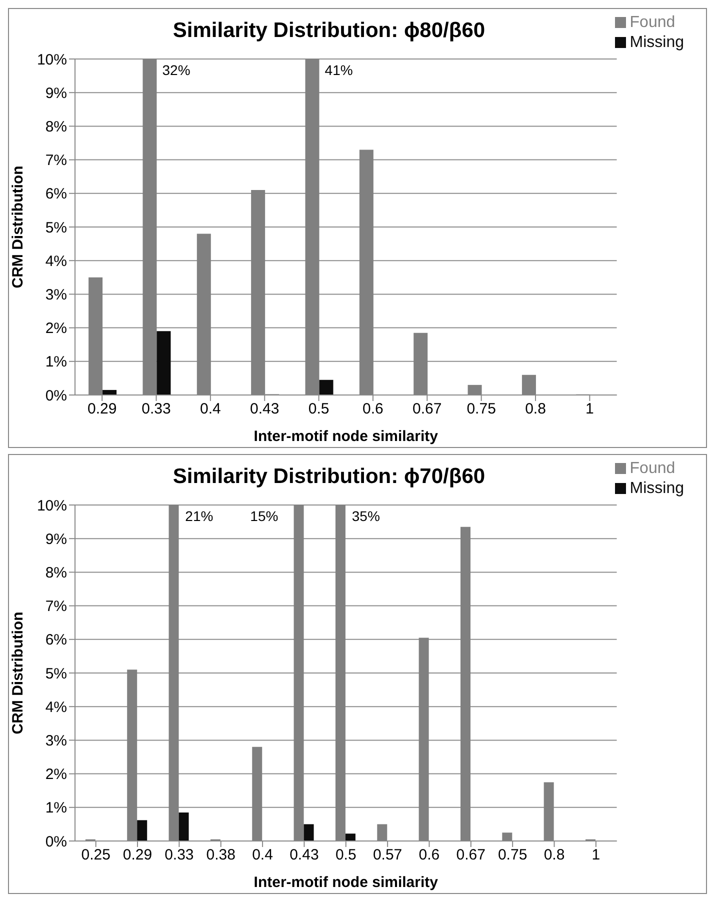 This screenshot has width=717, height=903. What do you see at coordinates (329, 31) in the screenshot?
I see `chart-title: Similarity Distribution: ϕ80/β60` at bounding box center [329, 31].